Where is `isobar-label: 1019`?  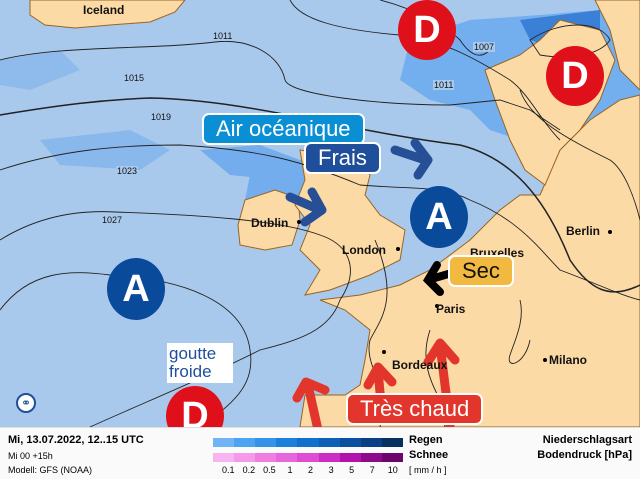
isobar-label: 1019 is located at coordinates (161, 117).